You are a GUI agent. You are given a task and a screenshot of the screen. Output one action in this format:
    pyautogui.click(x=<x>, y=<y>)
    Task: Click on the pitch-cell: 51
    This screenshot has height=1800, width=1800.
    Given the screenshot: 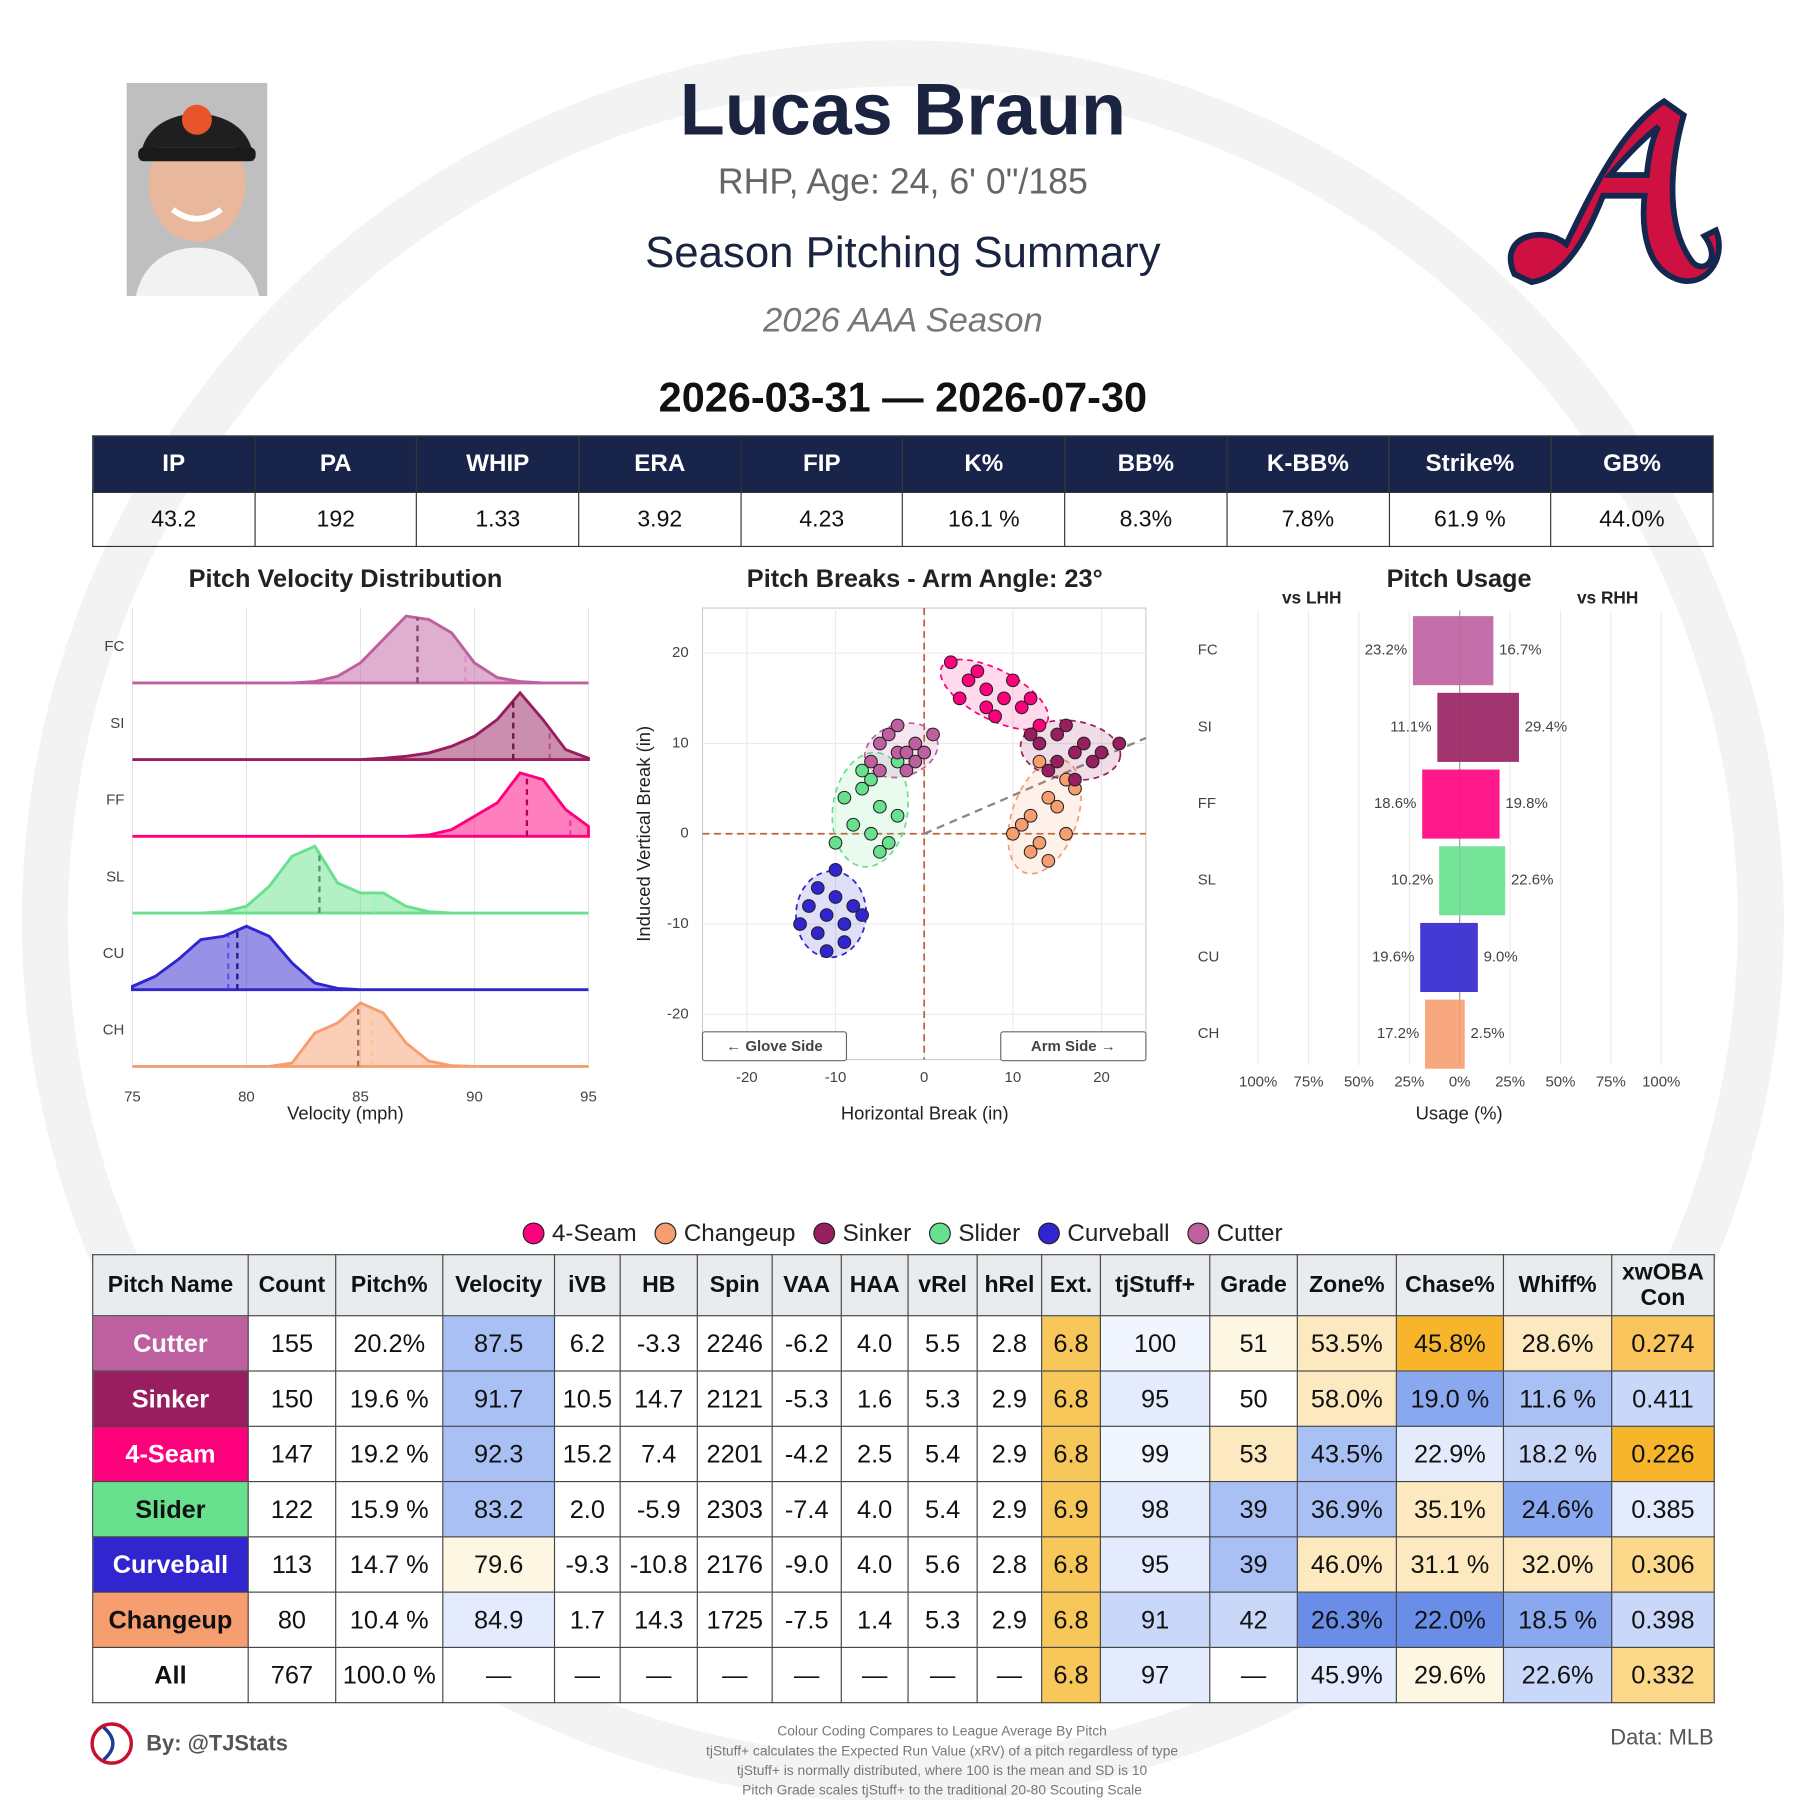 What is the action you would take?
    pyautogui.click(x=1253, y=1343)
    